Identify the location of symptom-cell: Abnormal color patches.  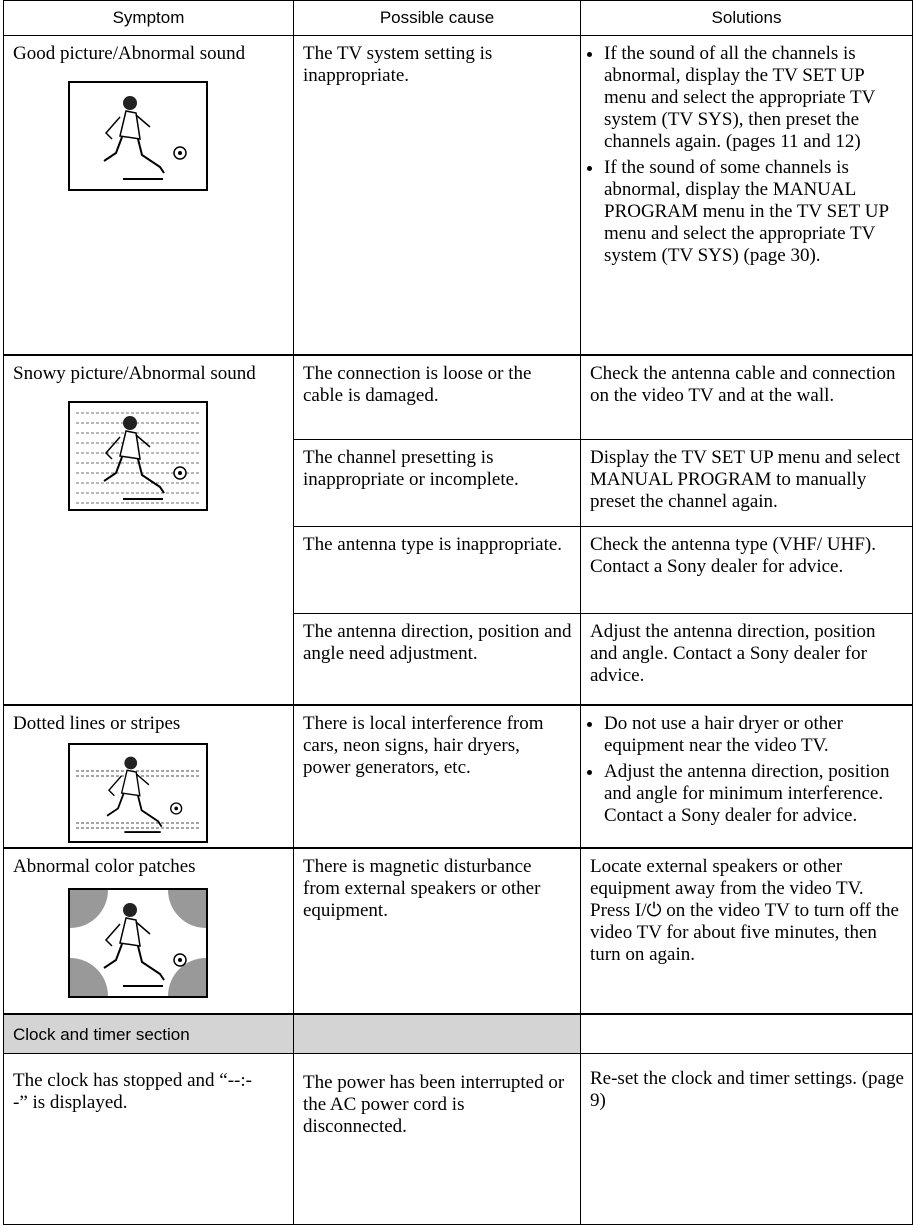
(148, 930).